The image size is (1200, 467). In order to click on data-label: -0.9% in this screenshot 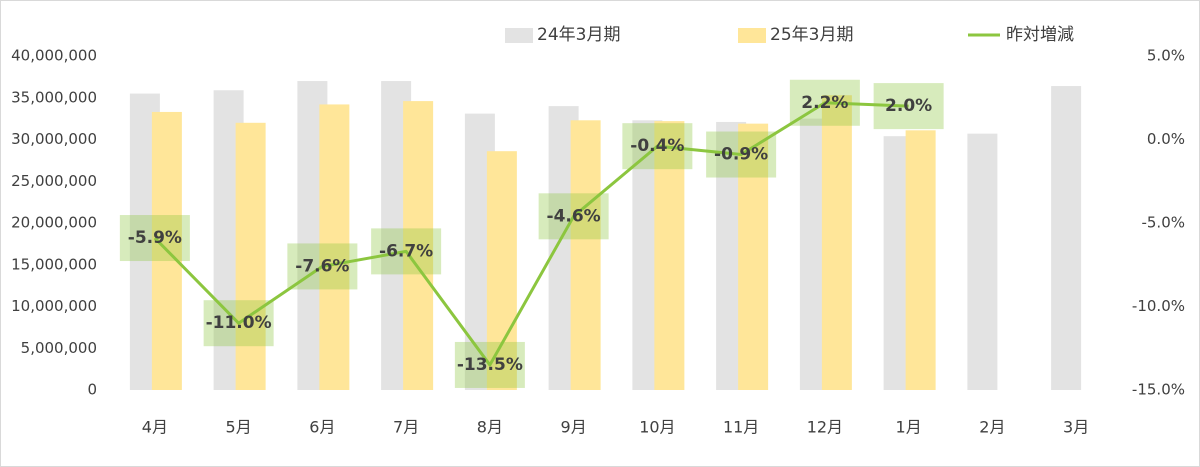, I will do `click(741, 155)`.